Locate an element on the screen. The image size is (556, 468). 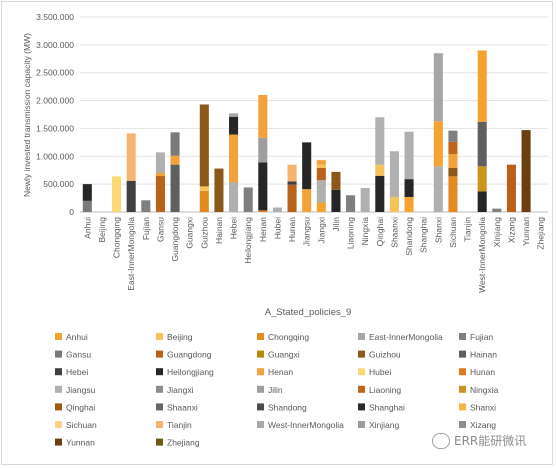
x-tick-label: Shanghai is located at coordinates (424, 235).